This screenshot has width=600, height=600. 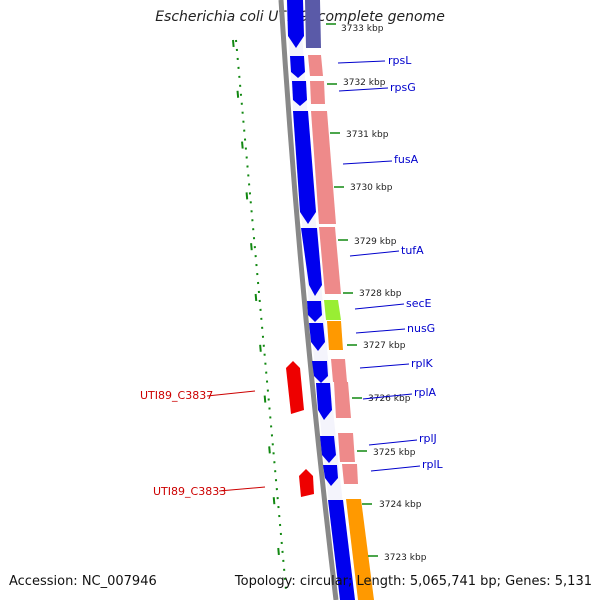 What do you see at coordinates (236, 441) in the screenshot?
I see `locus-leader-lines` at bounding box center [236, 441].